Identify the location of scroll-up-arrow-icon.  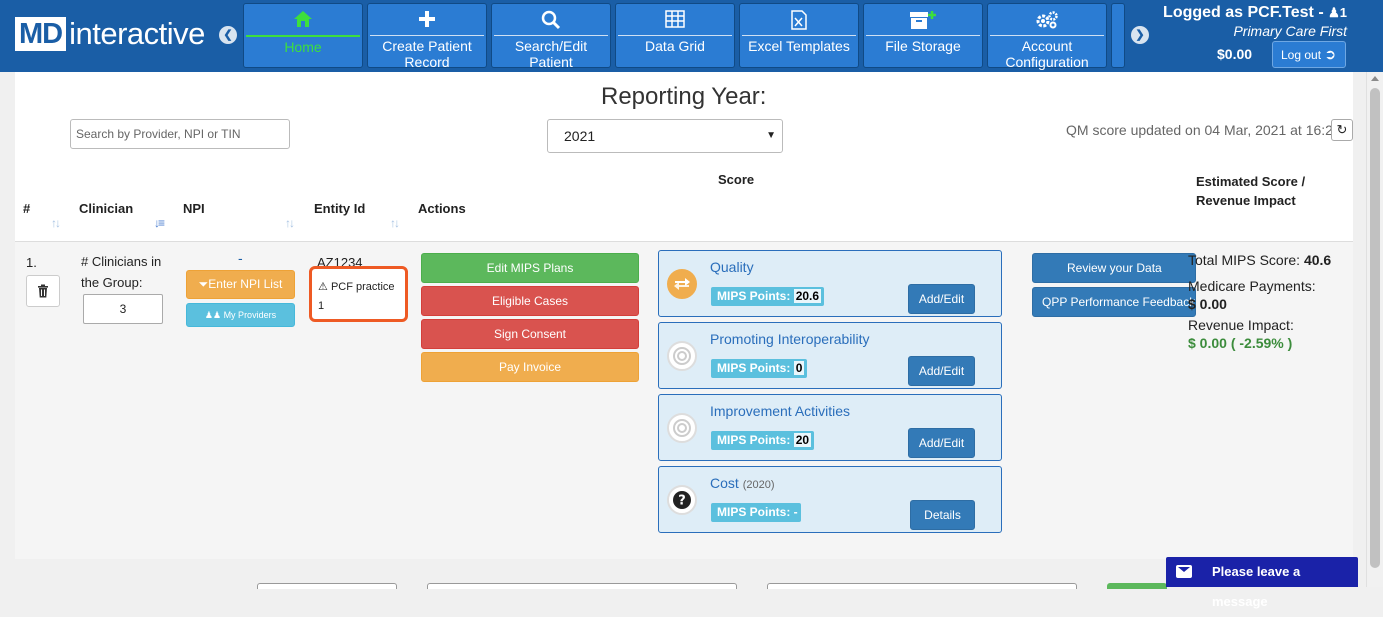
(1375, 78).